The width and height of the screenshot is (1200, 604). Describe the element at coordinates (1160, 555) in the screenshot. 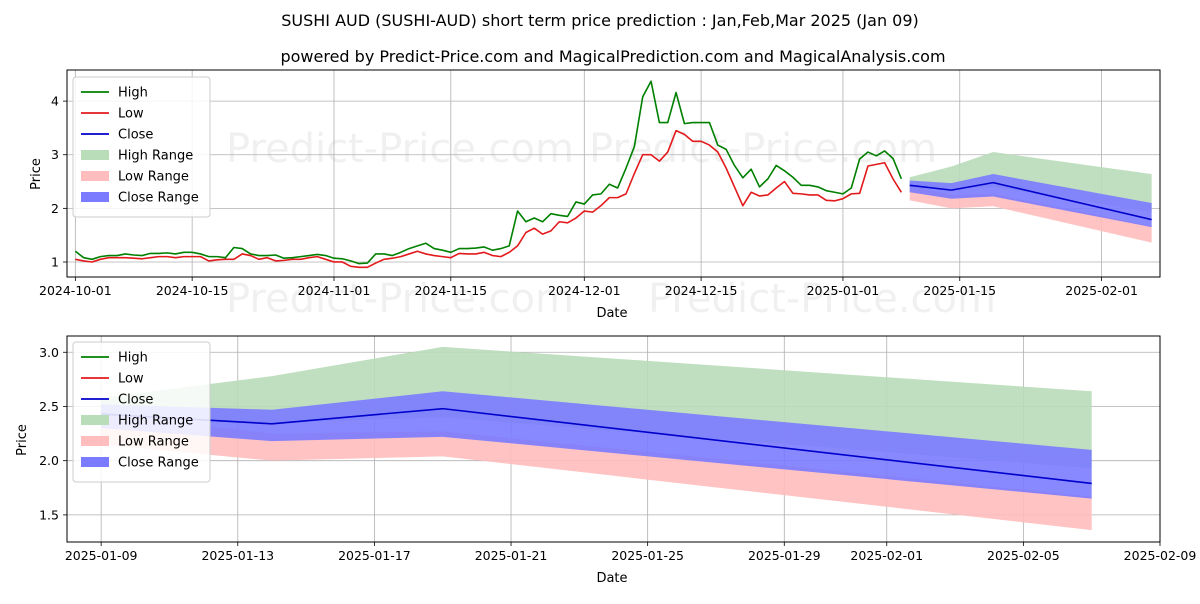

I see `x-tick-label: 2025-02-09` at that location.